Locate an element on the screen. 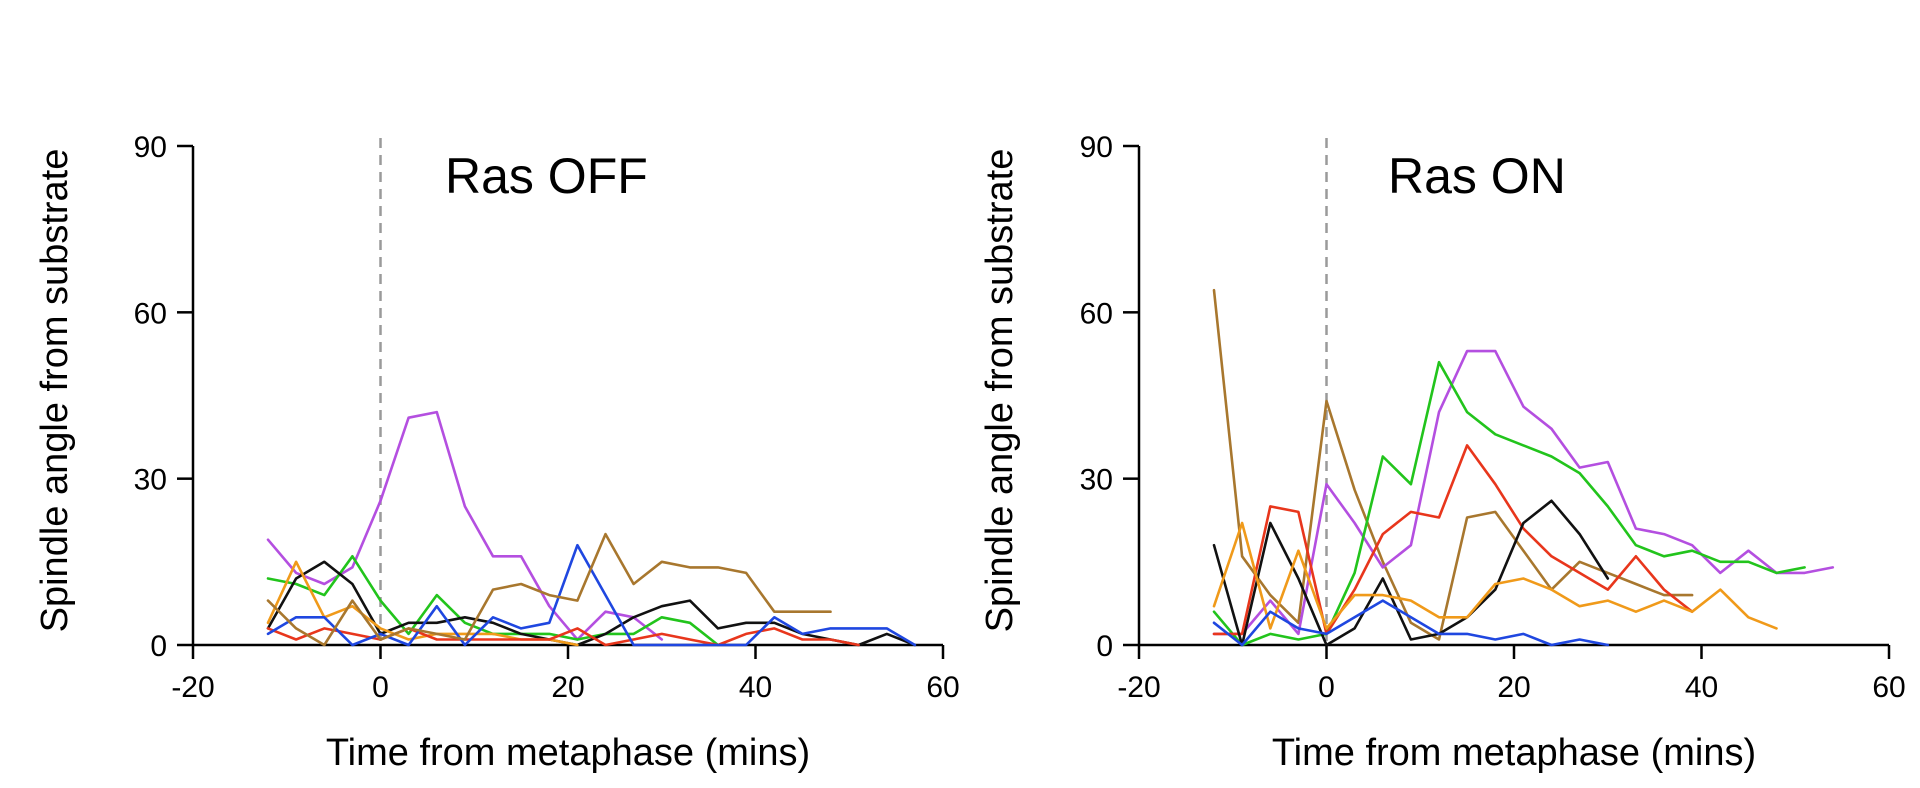 This screenshot has height=788, width=1920. series-line-red is located at coordinates (1453, 540).